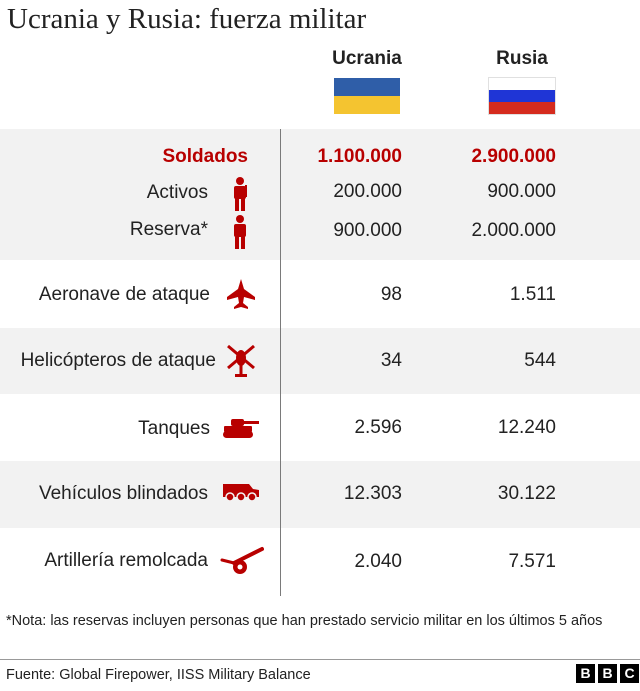 The width and height of the screenshot is (640, 691). Describe the element at coordinates (367, 230) in the screenshot. I see `reserve-ukraine-value: 900.000` at that location.